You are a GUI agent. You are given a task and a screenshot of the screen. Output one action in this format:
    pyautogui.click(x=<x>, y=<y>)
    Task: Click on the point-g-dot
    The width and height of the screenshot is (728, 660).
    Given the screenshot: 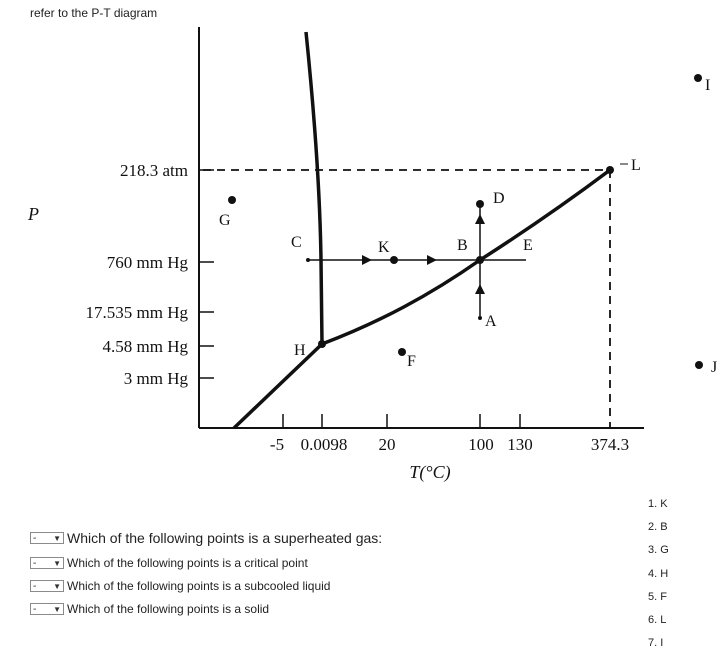 What is the action you would take?
    pyautogui.click(x=232, y=200)
    